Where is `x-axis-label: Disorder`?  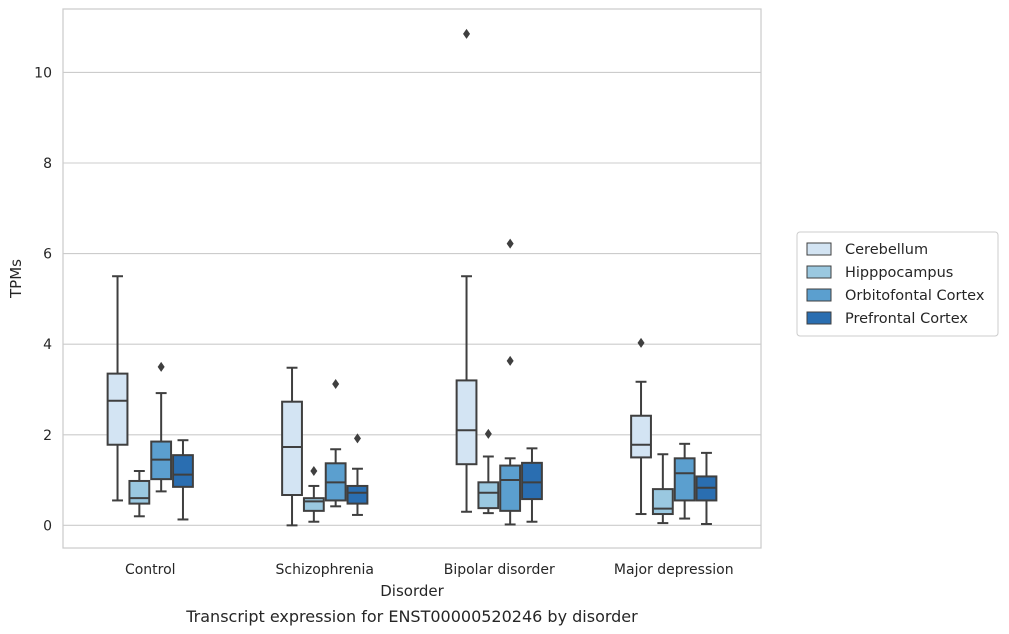 x-axis-label: Disorder is located at coordinates (412, 591).